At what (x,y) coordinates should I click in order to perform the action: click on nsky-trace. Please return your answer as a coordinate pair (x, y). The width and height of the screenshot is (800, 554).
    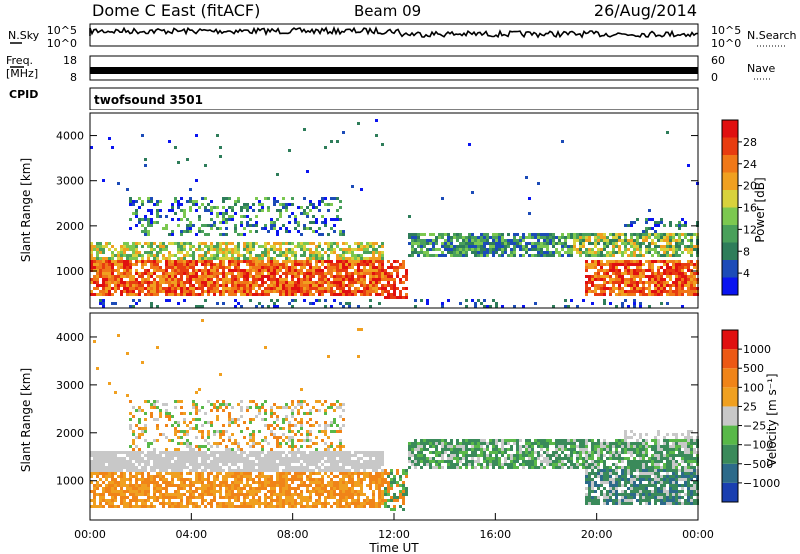
    Looking at the image, I should click on (394, 32).